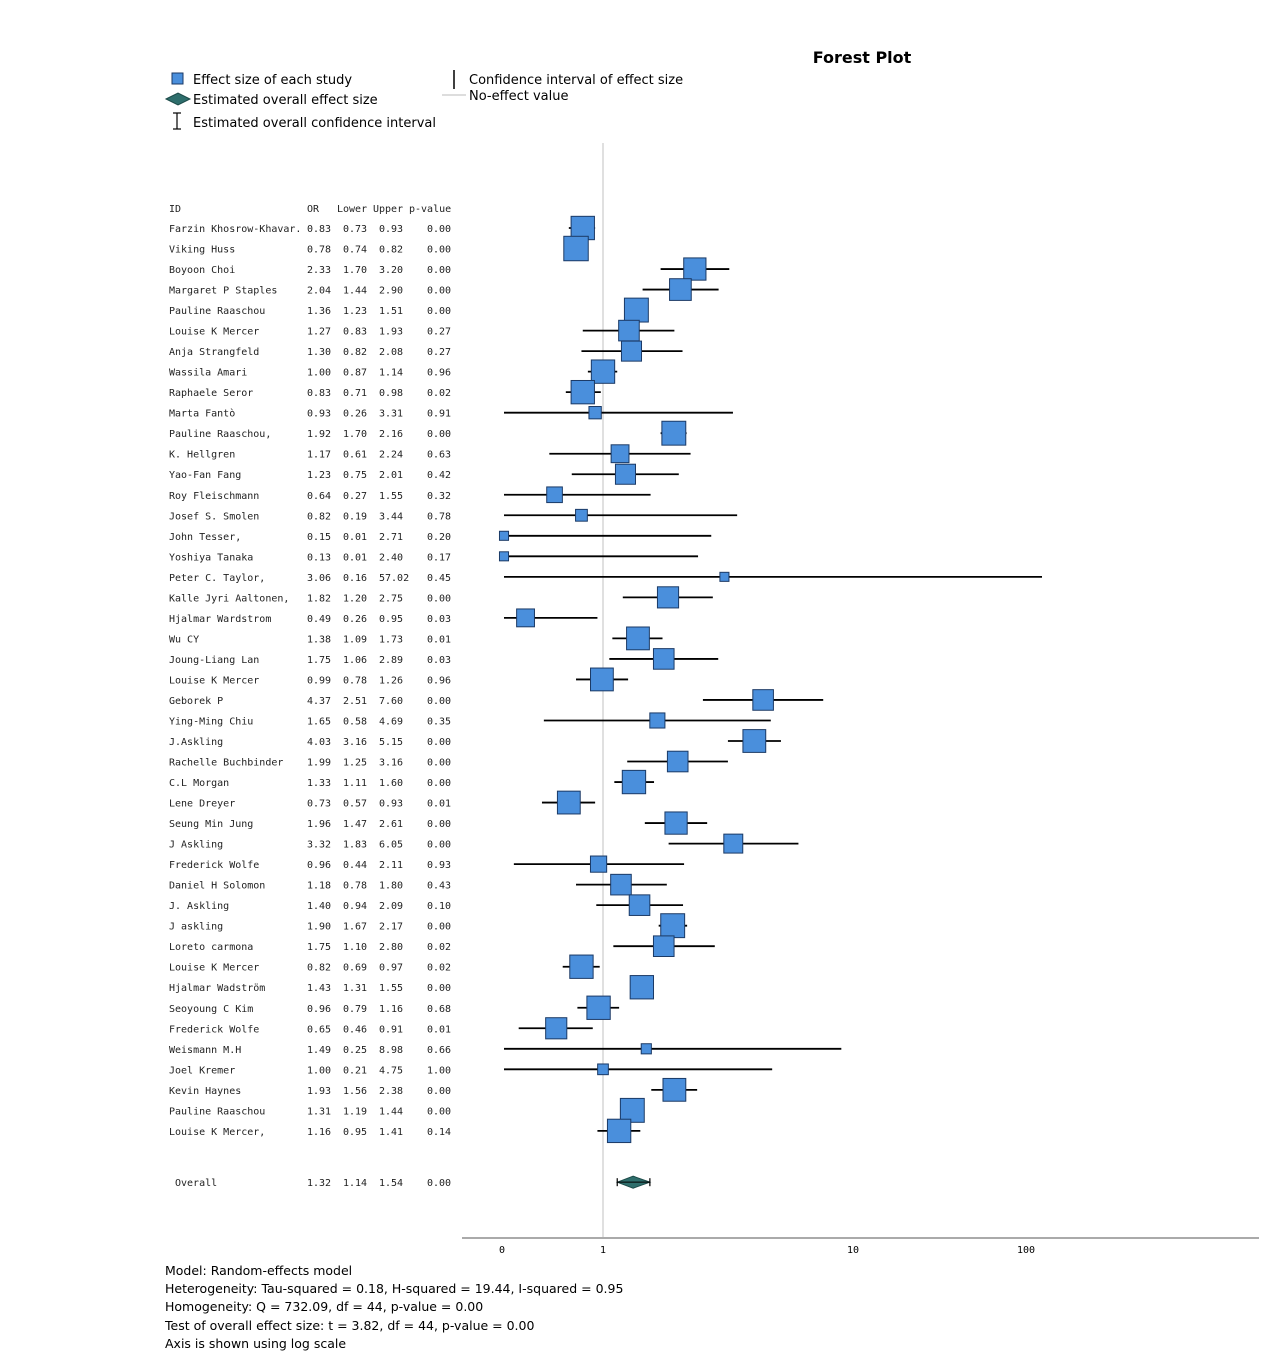  I want to click on study-upper: 2.17, so click(391, 927).